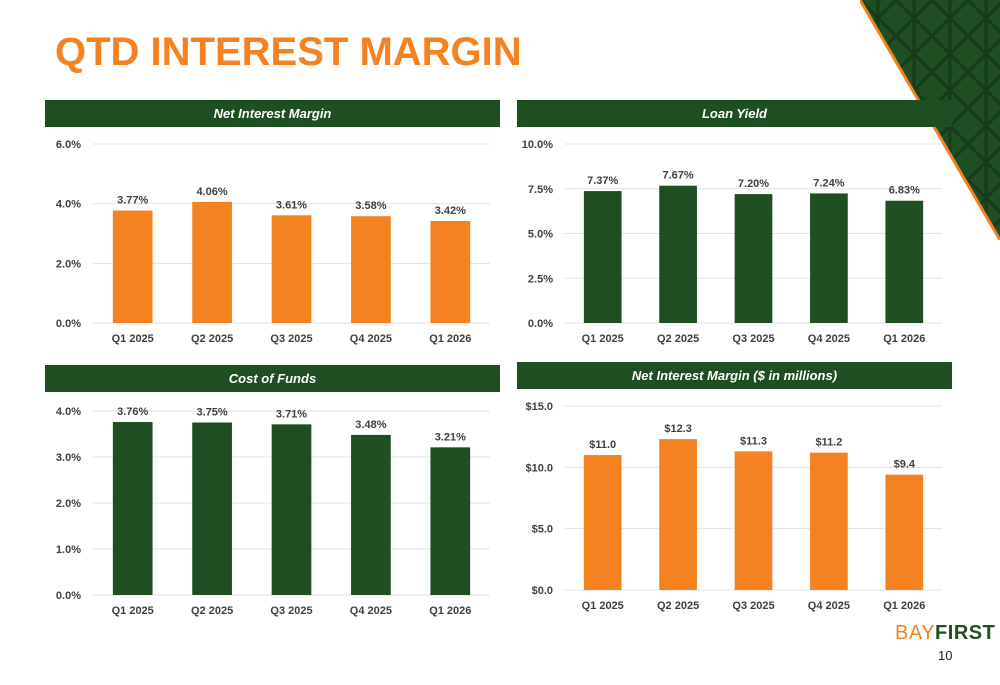 The image size is (1000, 685). What do you see at coordinates (288, 52) in the screenshot?
I see `page-title: QTD INTEREST MARGIN` at bounding box center [288, 52].